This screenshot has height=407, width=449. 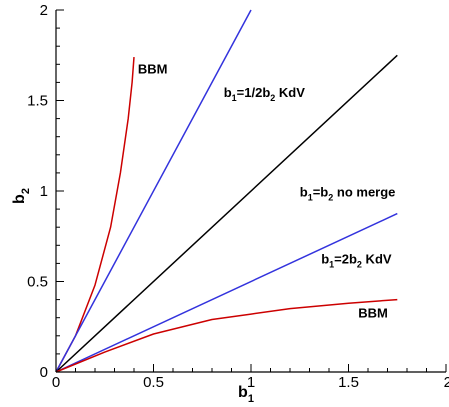 What do you see at coordinates (265, 94) in the screenshot?
I see `annotation-2: b1​=1/2b2​ KdV` at bounding box center [265, 94].